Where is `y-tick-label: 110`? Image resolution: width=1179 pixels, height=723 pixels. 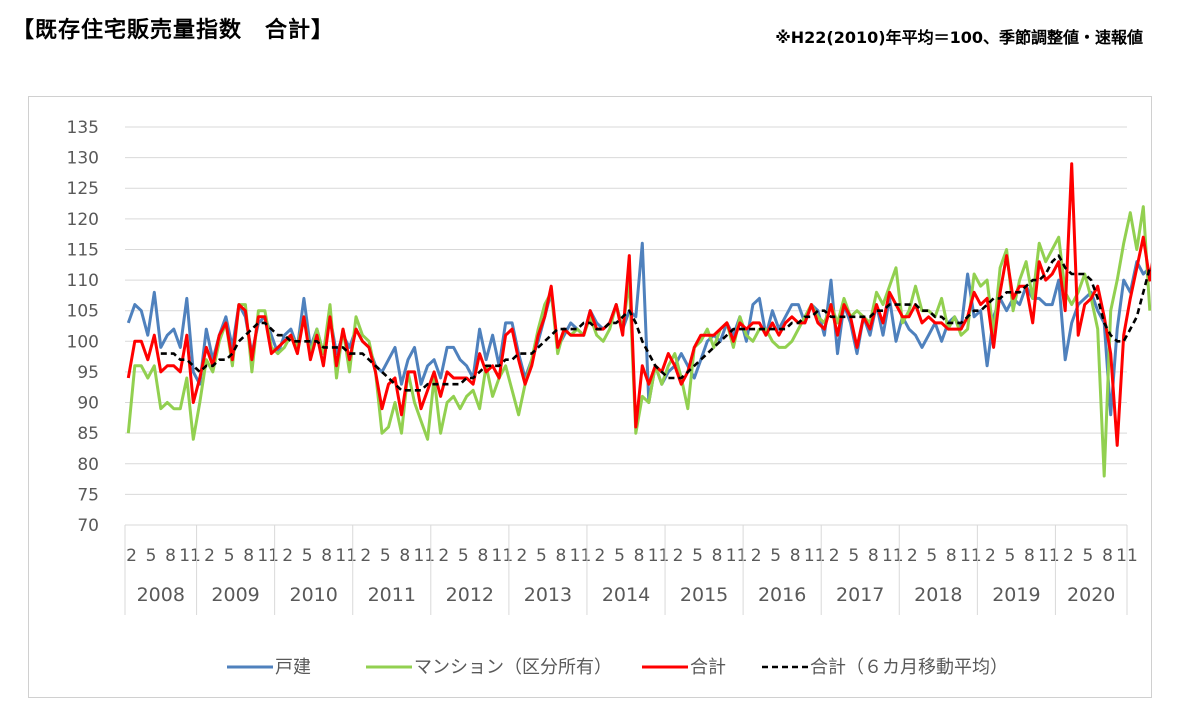
y-tick-label: 110 is located at coordinates (83, 281).